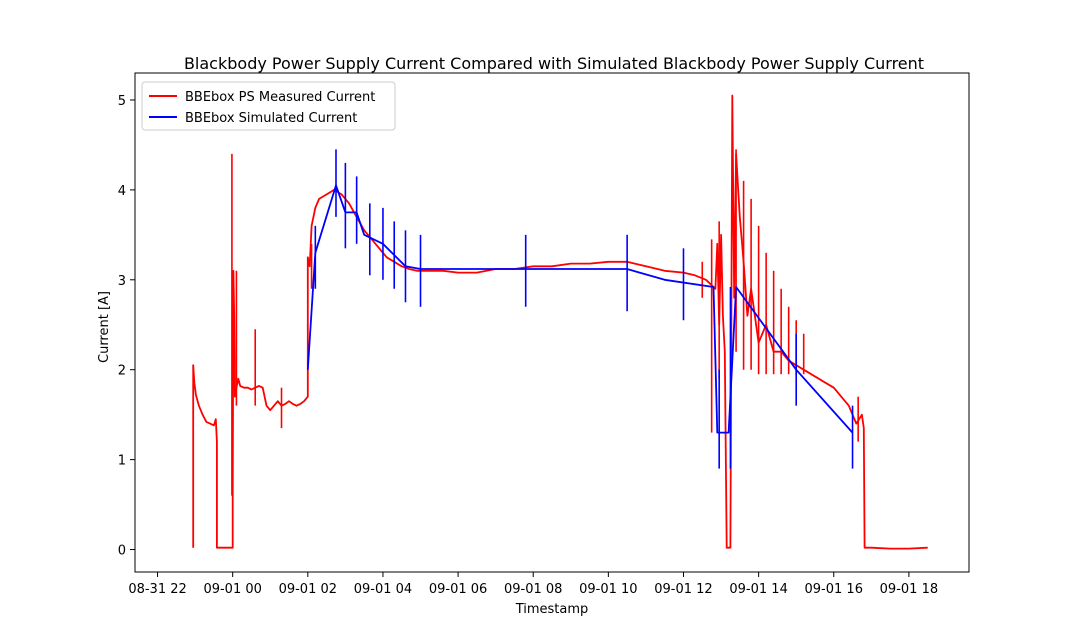 This screenshot has height=643, width=1077. I want to click on x-tick-label-5: 09-01 08, so click(533, 589).